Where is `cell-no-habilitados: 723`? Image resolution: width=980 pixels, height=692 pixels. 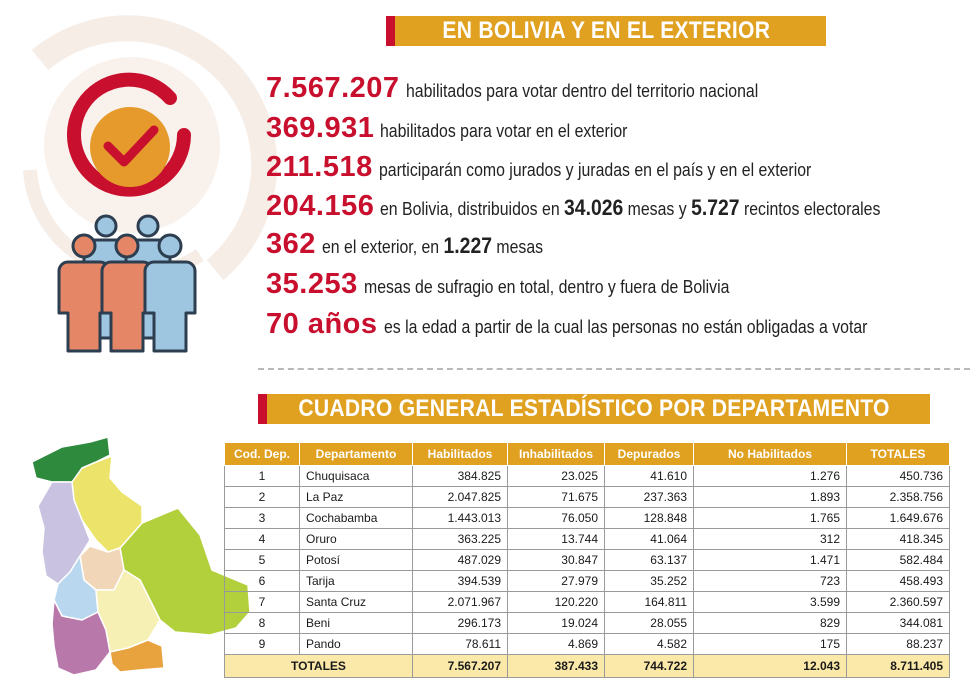 cell-no-habilitados: 723 is located at coordinates (770, 581).